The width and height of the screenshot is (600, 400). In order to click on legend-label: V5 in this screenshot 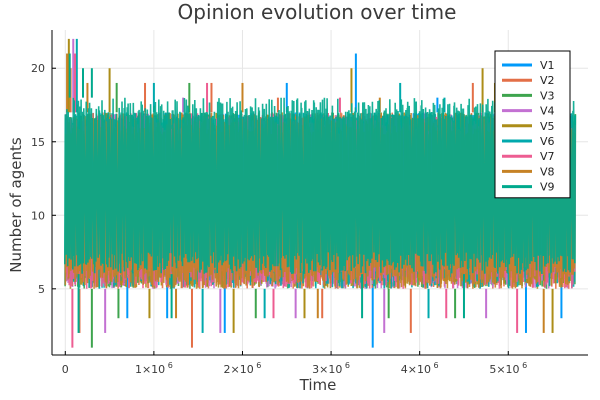, I will do `click(547, 126)`.